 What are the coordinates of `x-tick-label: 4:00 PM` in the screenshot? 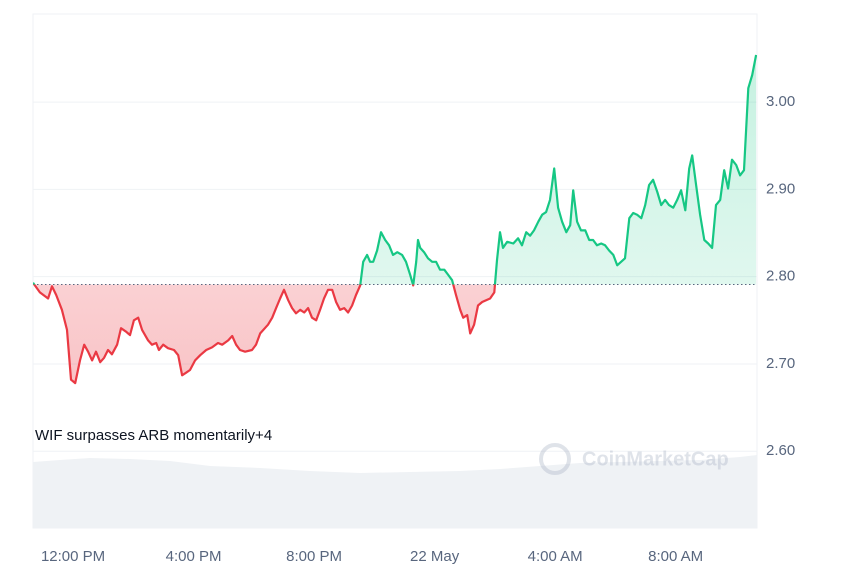 It's located at (194, 556).